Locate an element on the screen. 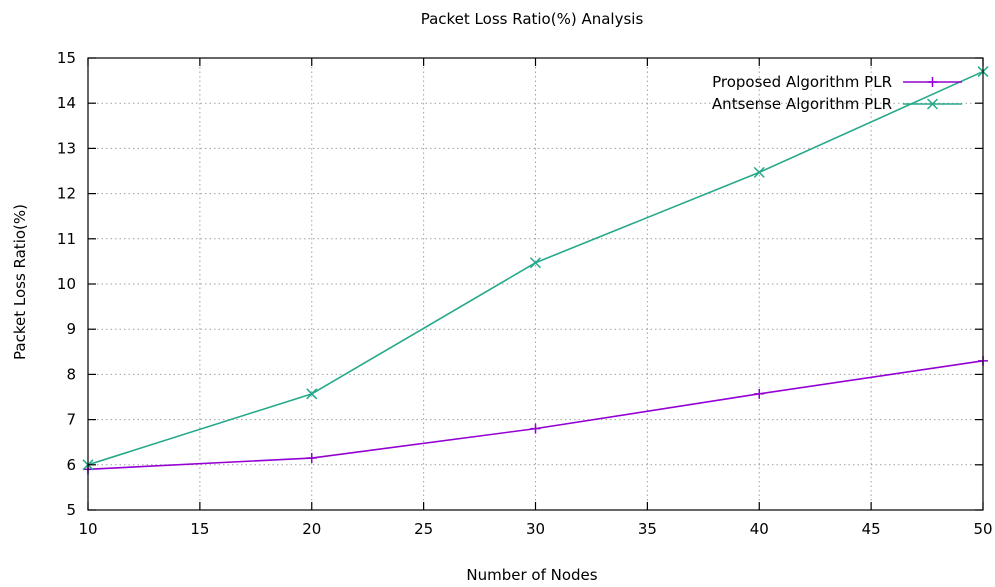  chart-title: Packet Loss Ratio(%) Analysis is located at coordinates (532, 19).